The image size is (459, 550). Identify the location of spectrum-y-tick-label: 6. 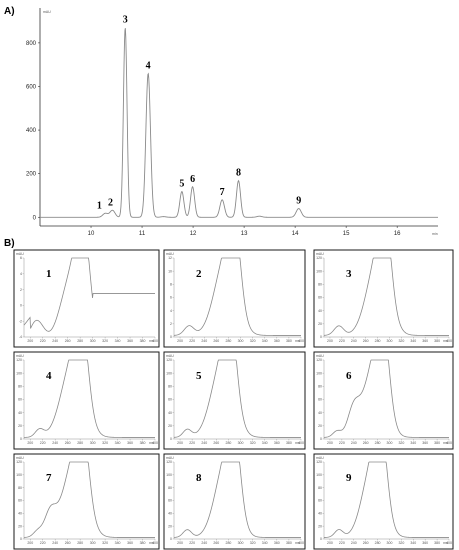
(21, 258).